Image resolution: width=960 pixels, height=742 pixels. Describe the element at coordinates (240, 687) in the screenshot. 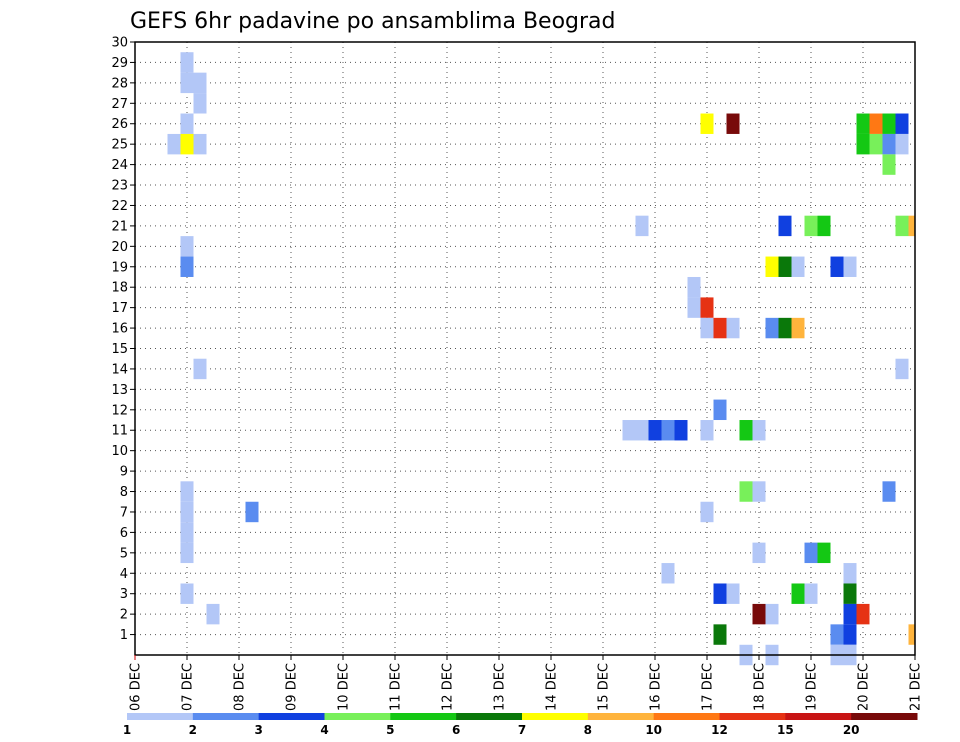

I see `x-tick-label: 08 DEC` at that location.